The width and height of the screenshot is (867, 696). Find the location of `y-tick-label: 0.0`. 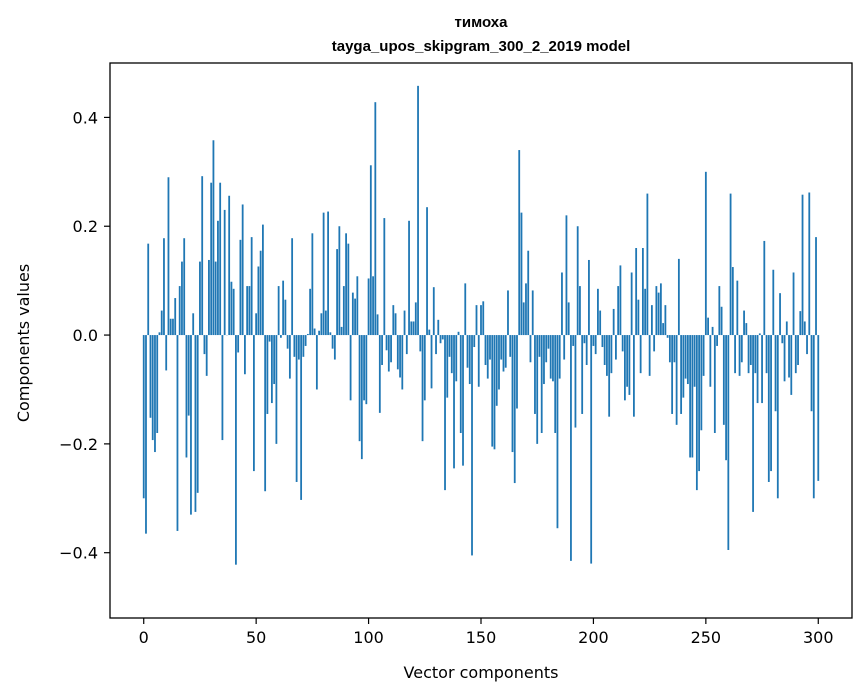

y-tick-label: 0.0 is located at coordinates (85, 335).